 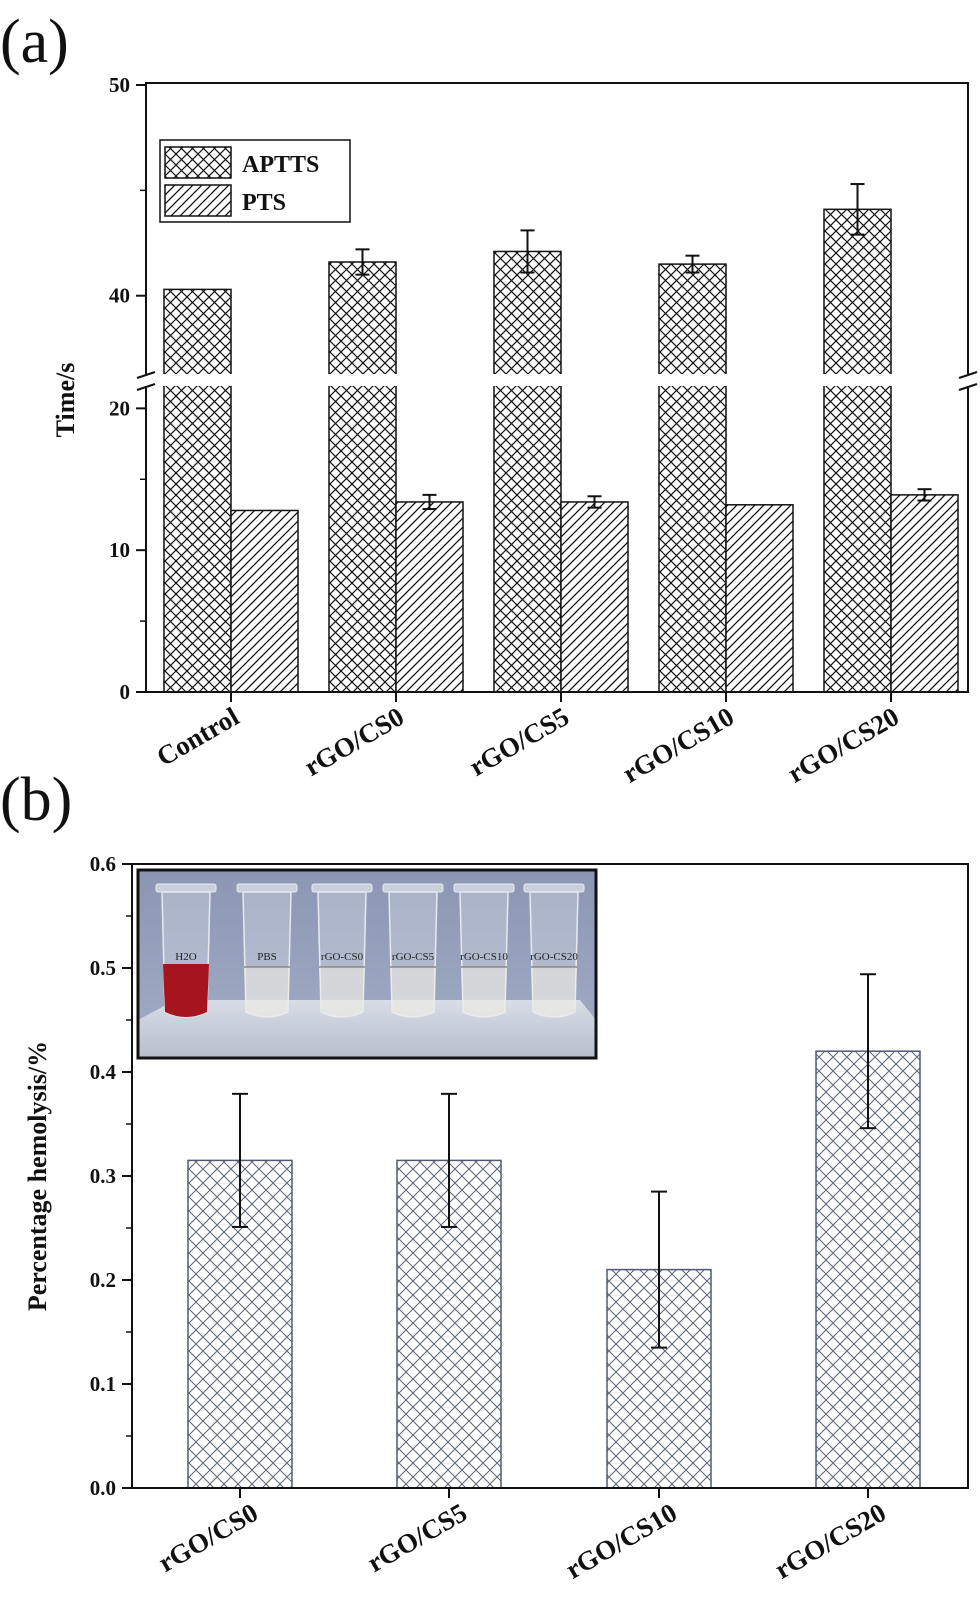 I want to click on inset-tube: PBS, so click(x=267, y=950).